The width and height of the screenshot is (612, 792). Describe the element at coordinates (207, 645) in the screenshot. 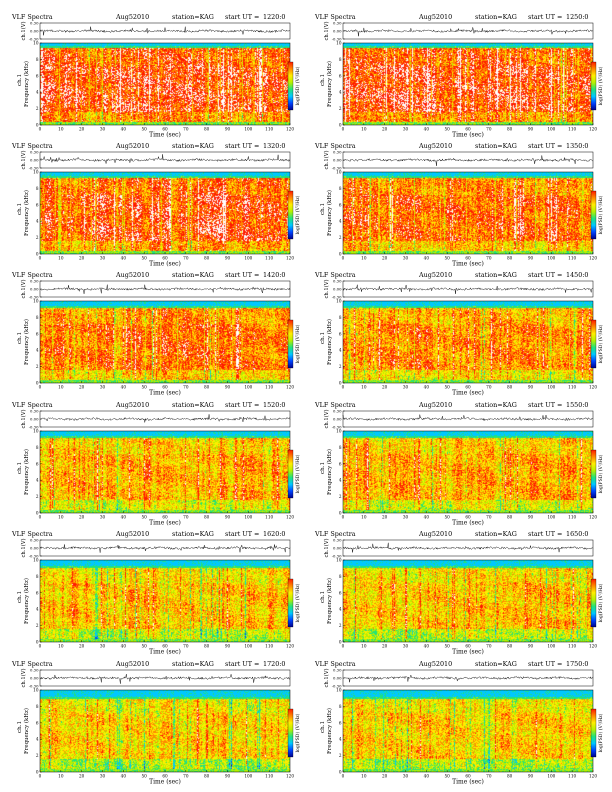

I see `x-tick-label: 80` at that location.